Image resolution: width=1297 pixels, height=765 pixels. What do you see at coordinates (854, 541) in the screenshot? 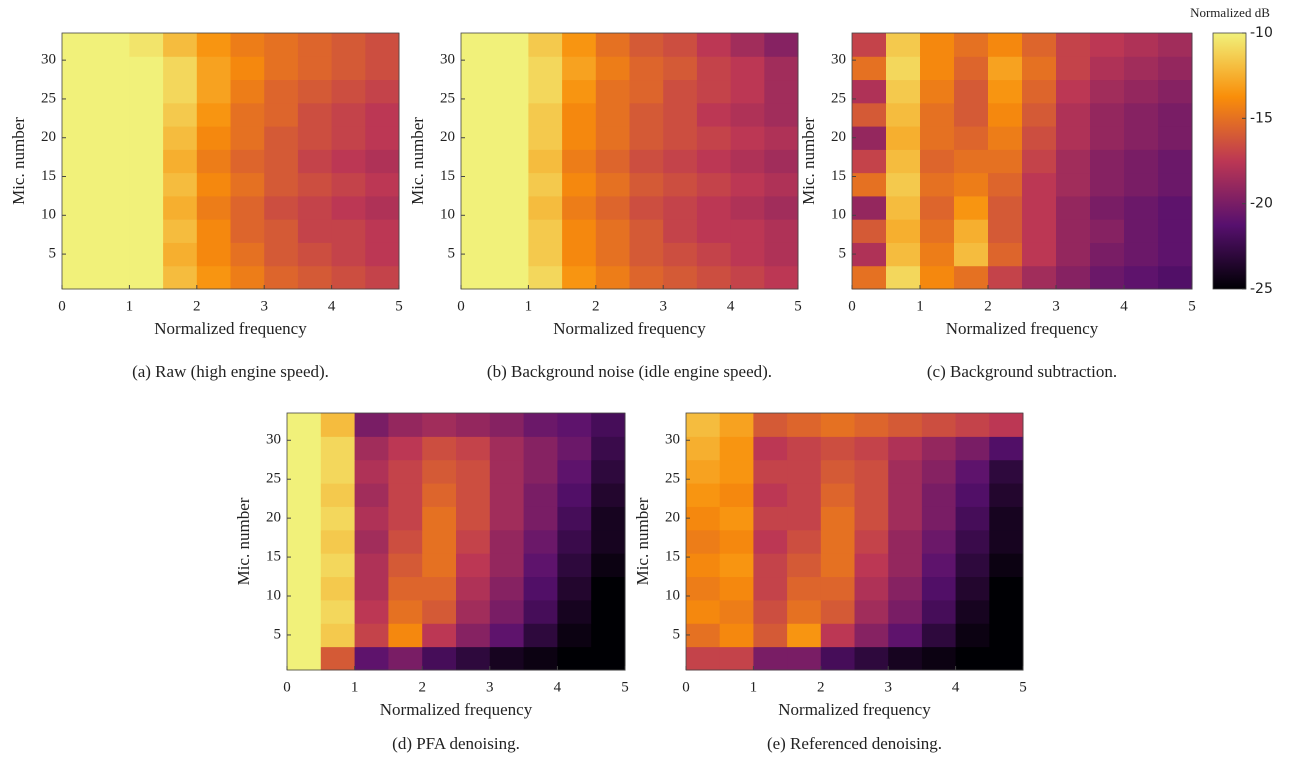
I see `axes-frame` at bounding box center [854, 541].